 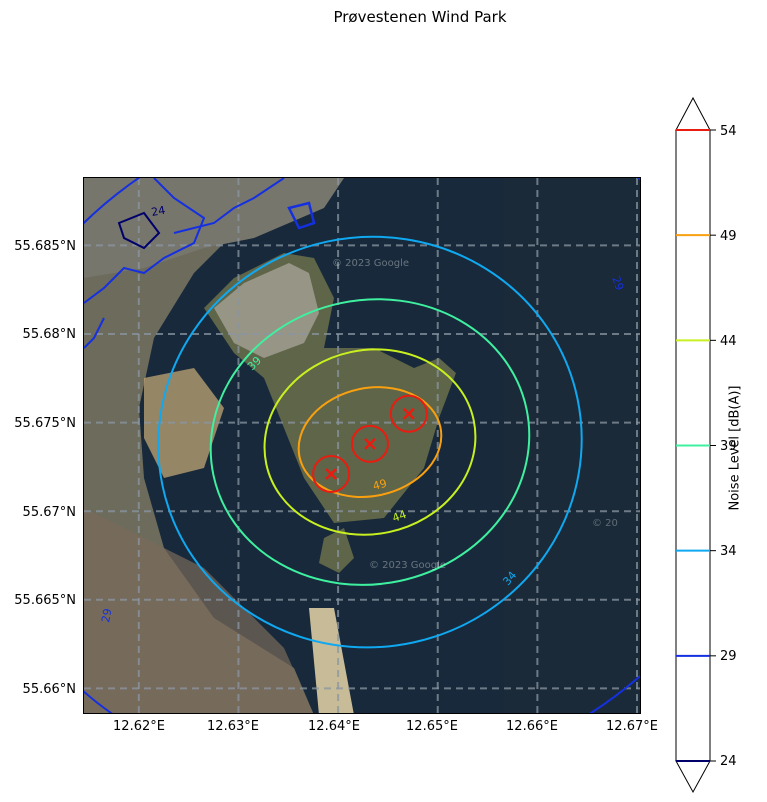 I want to click on colorbar-tick-label: 34, so click(x=728, y=551).